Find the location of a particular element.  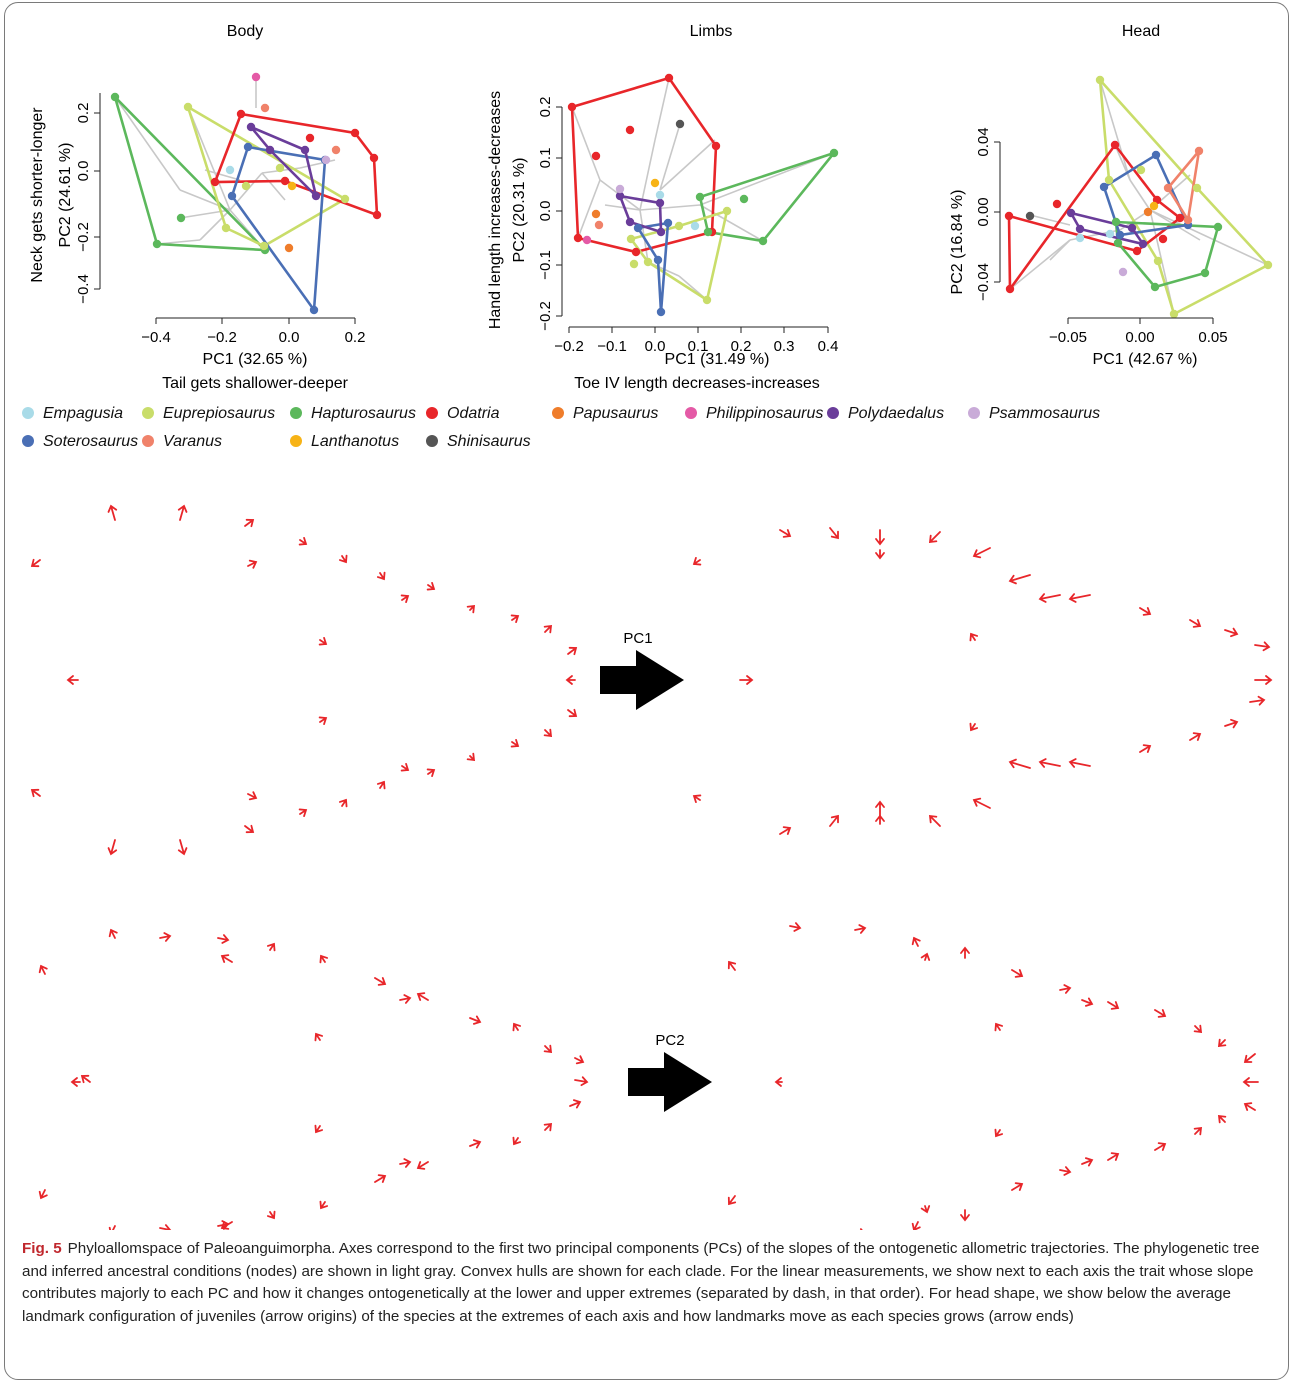

x-tick-label: −0.1 is located at coordinates (612, 346).